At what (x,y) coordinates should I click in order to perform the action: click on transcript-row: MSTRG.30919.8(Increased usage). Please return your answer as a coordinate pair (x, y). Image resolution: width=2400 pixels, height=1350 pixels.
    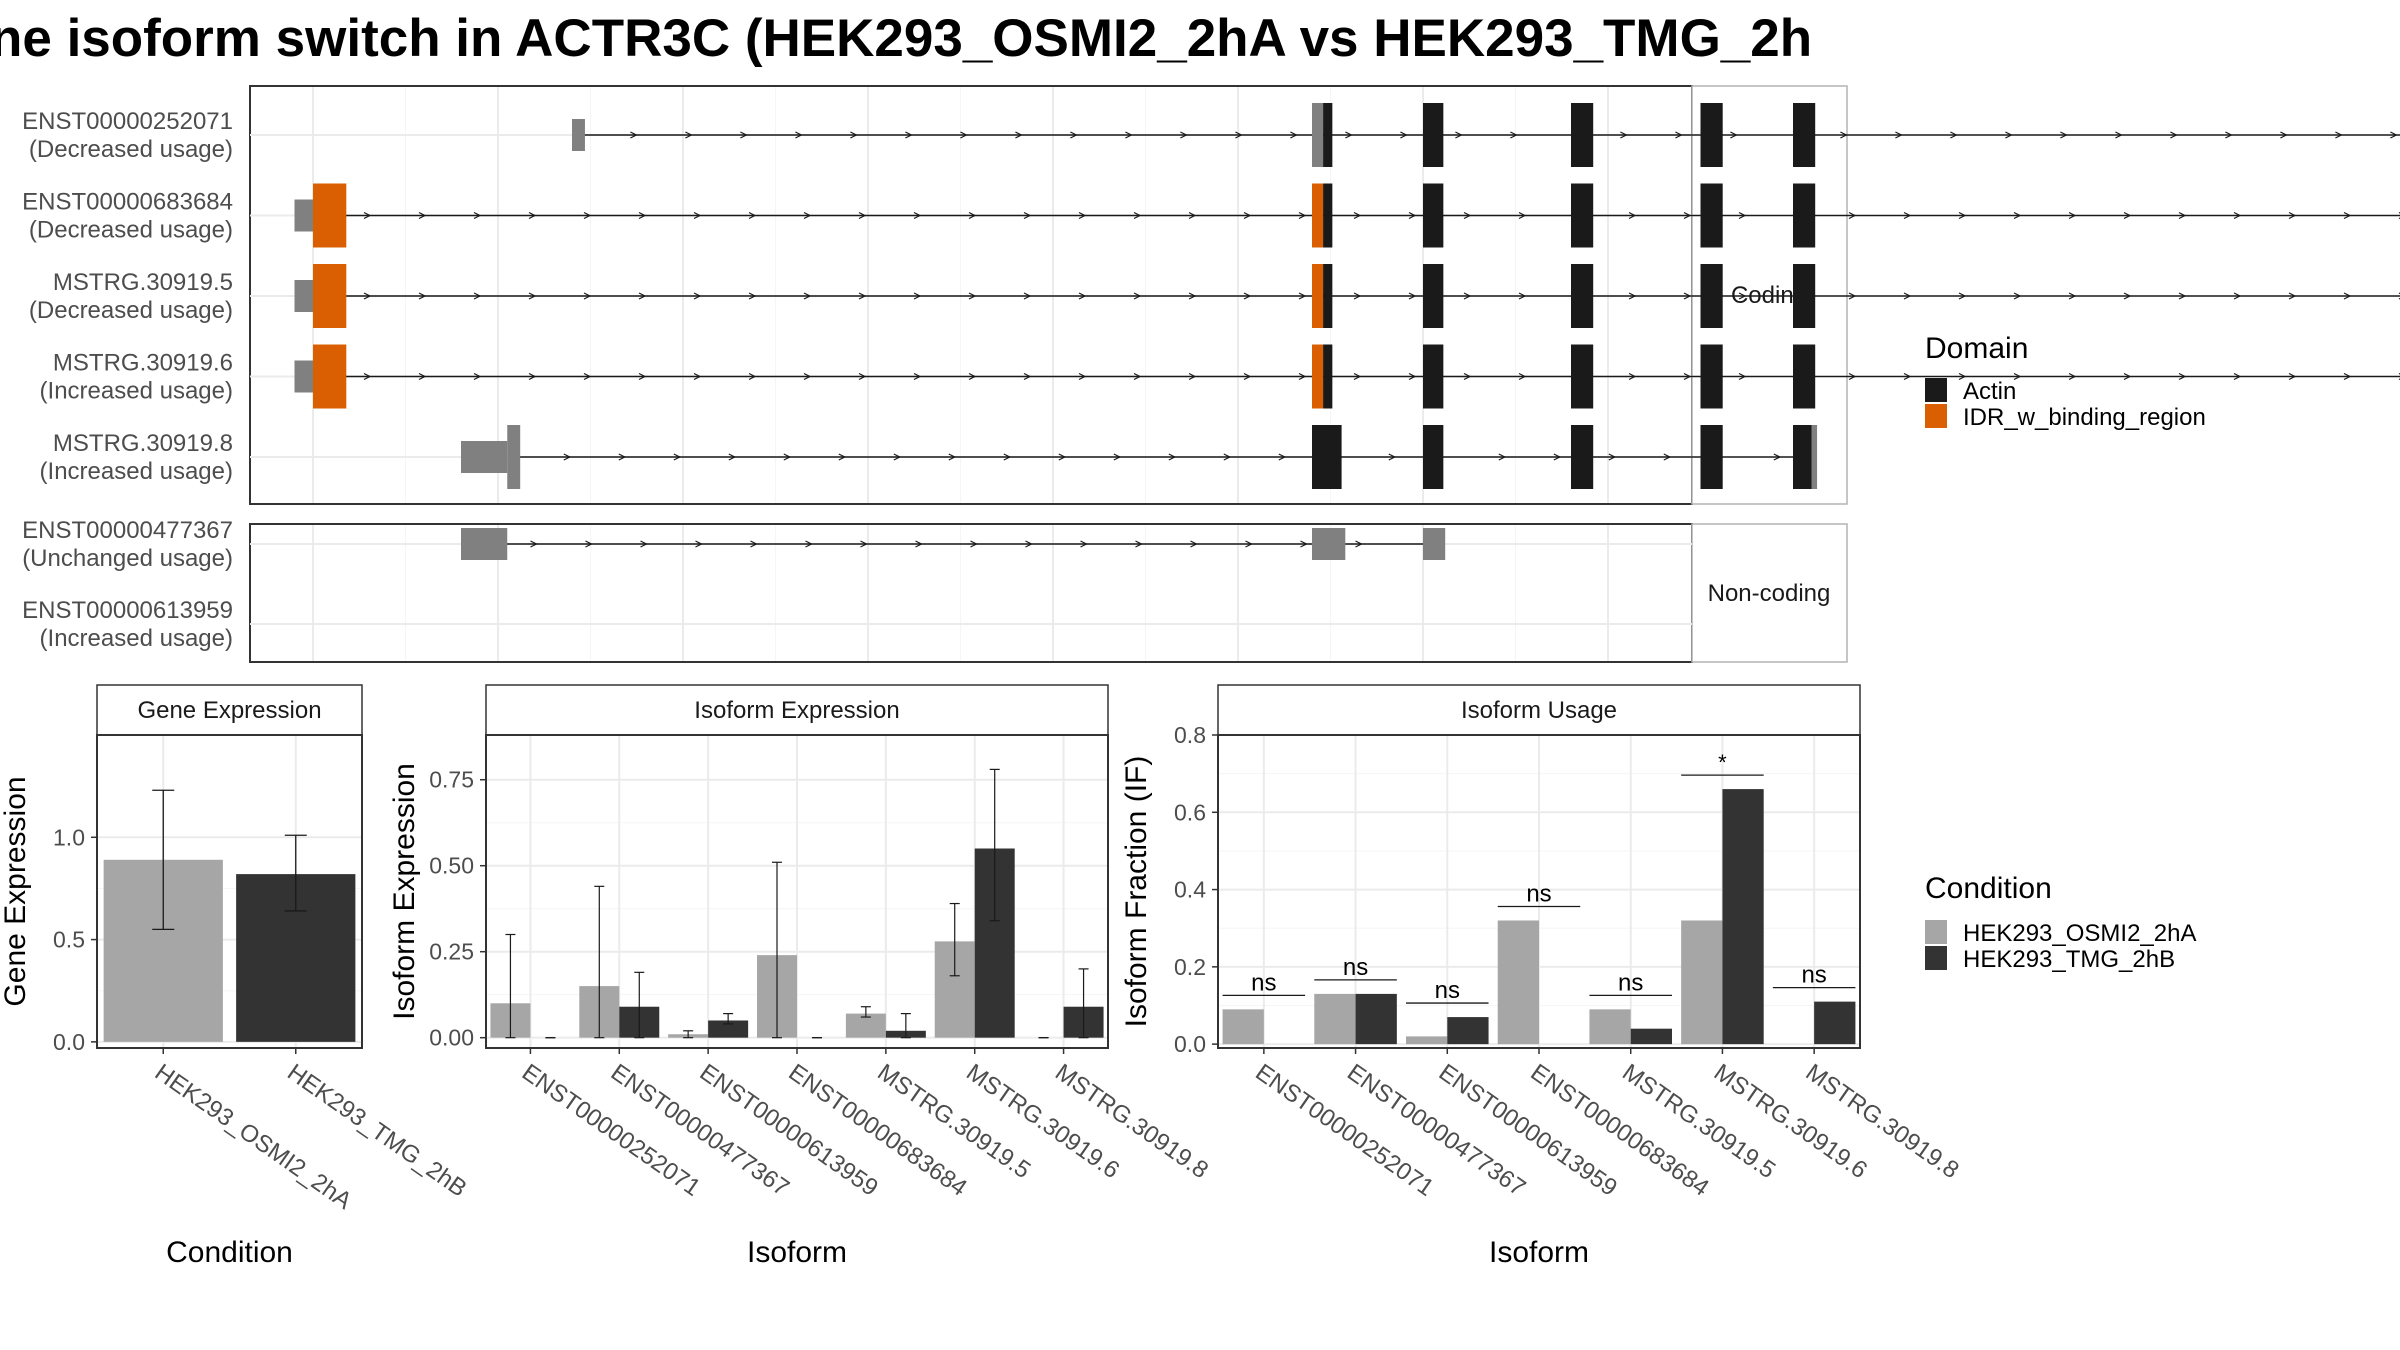
    Looking at the image, I should click on (929, 457).